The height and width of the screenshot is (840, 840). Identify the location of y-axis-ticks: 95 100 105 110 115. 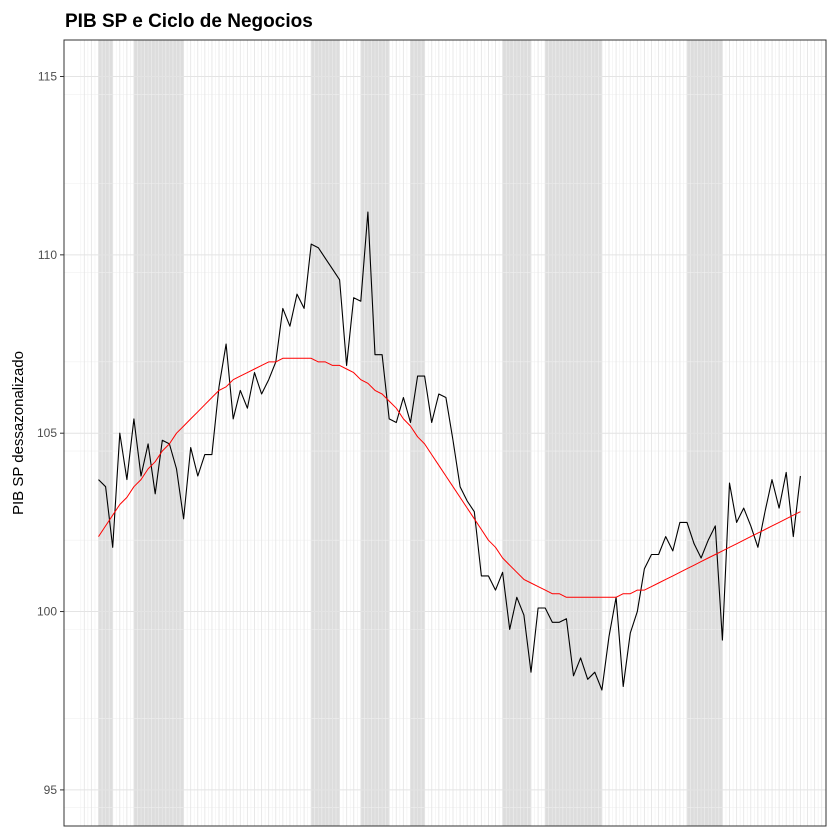
(50, 433).